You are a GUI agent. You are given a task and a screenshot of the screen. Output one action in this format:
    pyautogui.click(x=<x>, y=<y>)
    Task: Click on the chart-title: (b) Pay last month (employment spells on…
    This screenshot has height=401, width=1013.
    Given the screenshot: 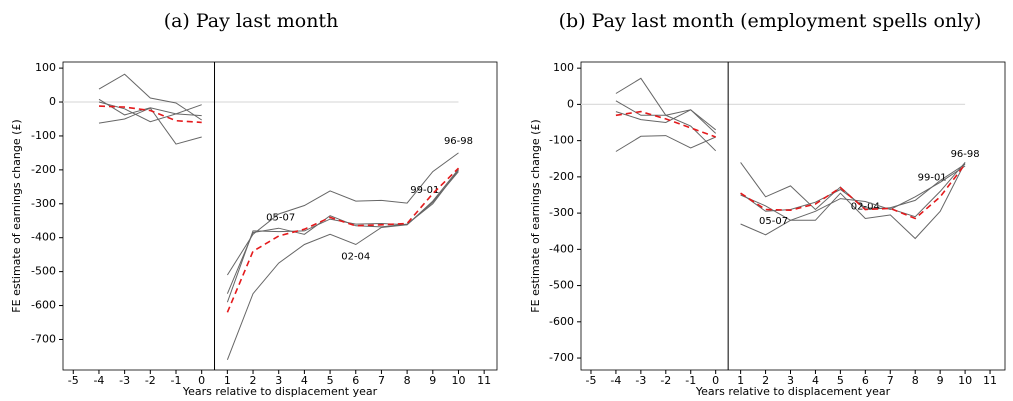 What is the action you would take?
    pyautogui.click(x=770, y=21)
    